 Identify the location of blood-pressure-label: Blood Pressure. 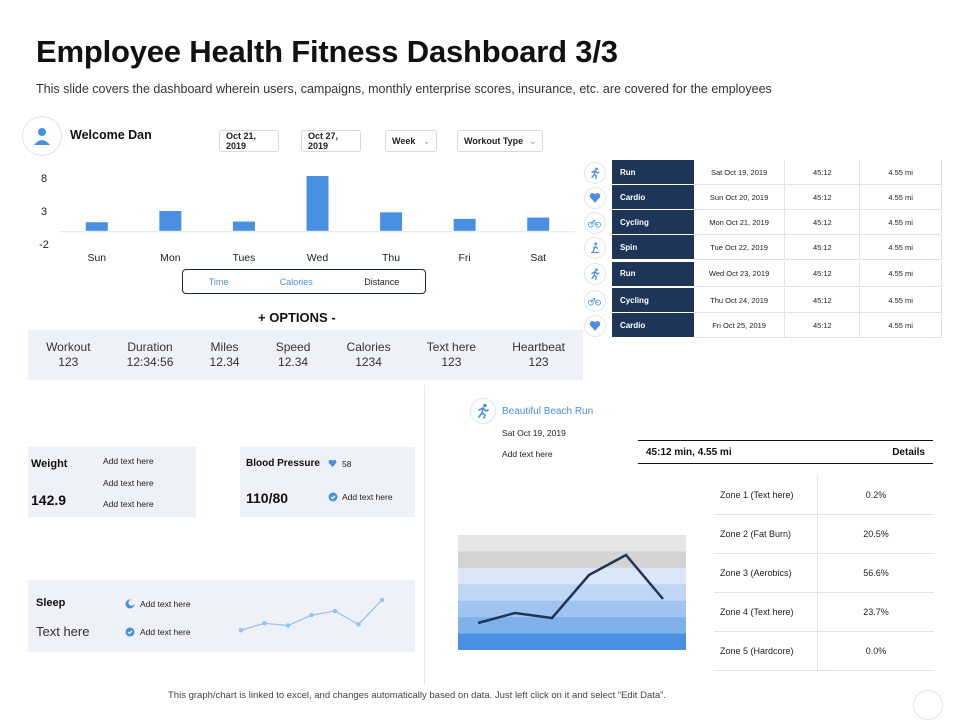
(283, 463).